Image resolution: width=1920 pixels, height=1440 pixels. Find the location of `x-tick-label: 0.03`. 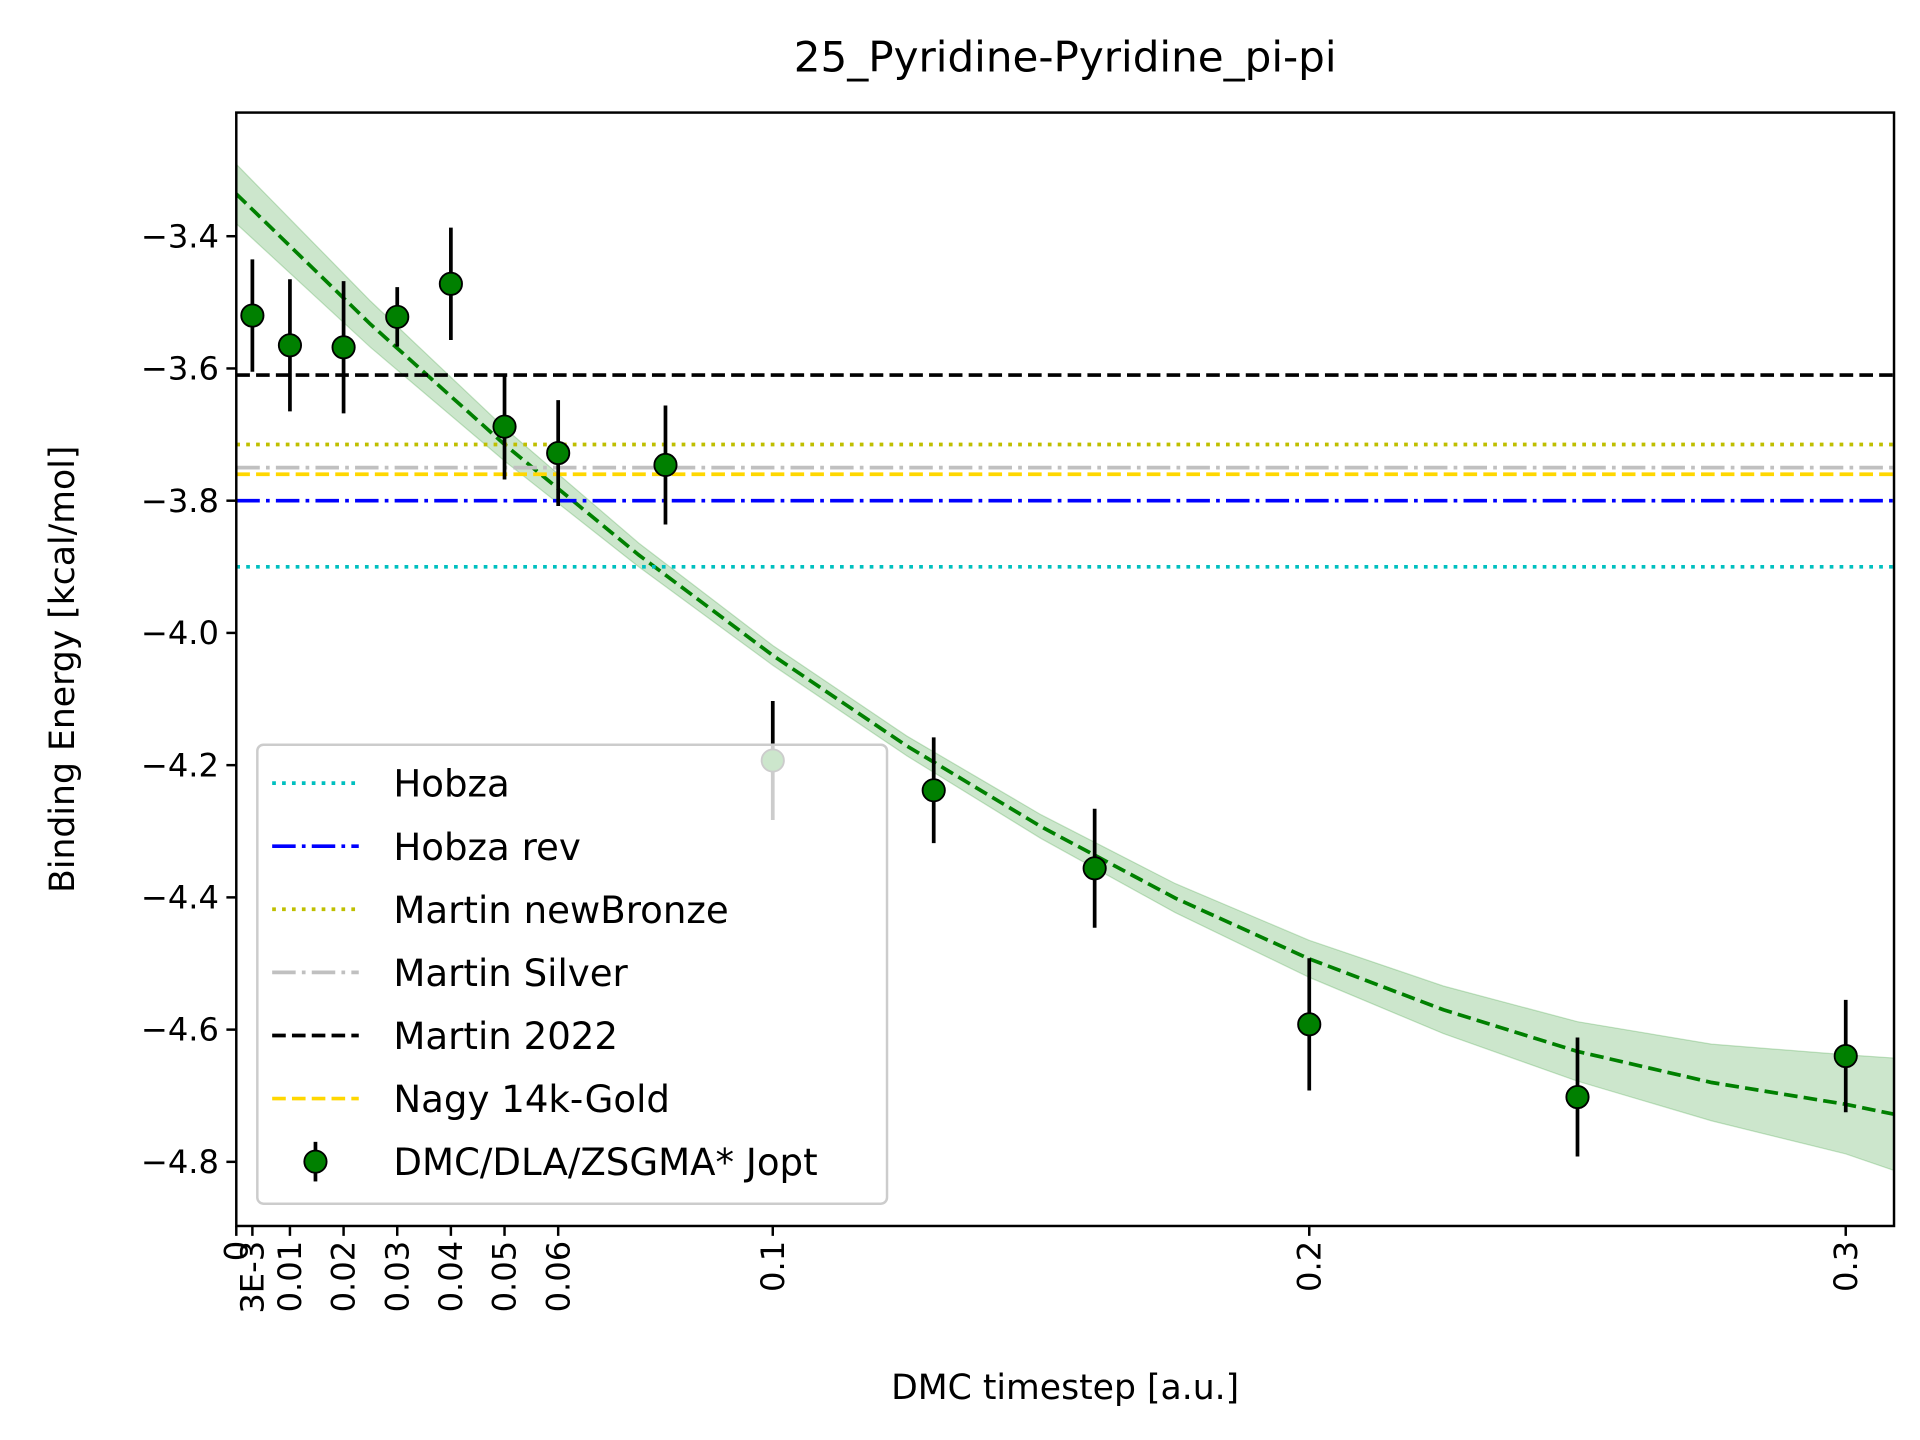

x-tick-label: 0.03 is located at coordinates (397, 1277).